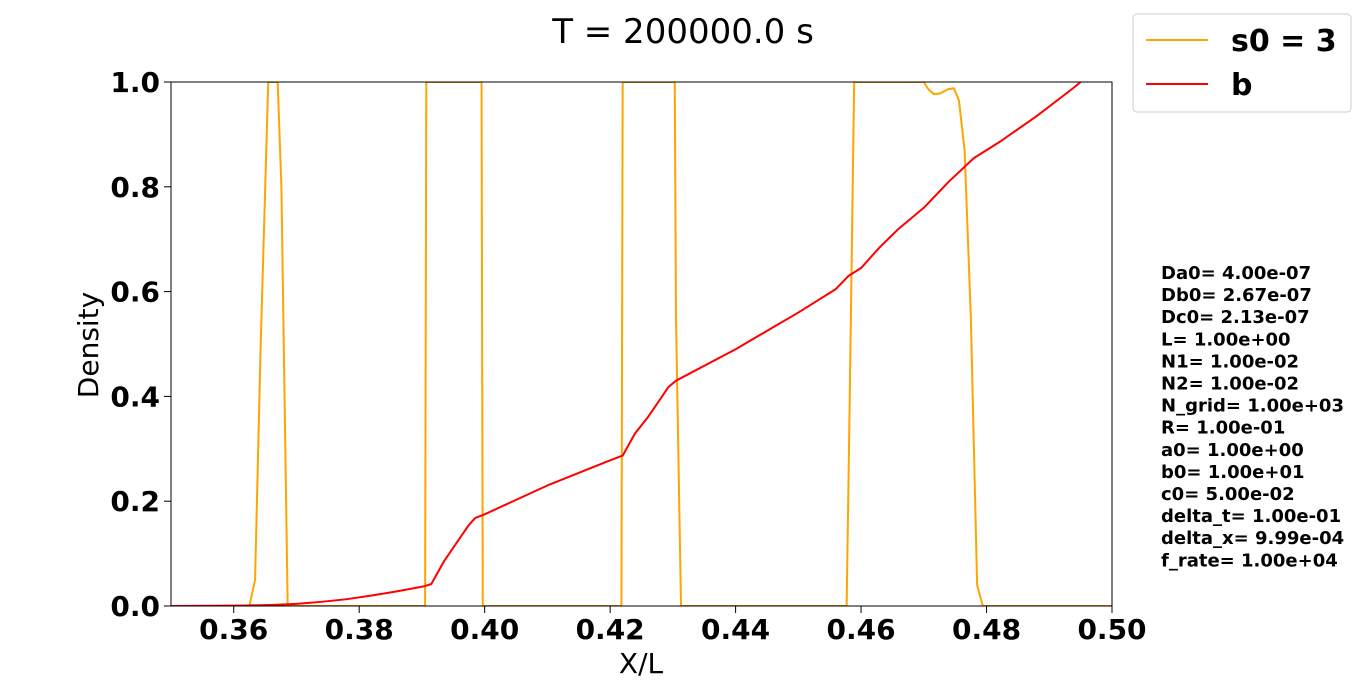 This screenshot has width=1366, height=681. What do you see at coordinates (861, 629) in the screenshot?
I see `x-tick-label: 0.46` at bounding box center [861, 629].